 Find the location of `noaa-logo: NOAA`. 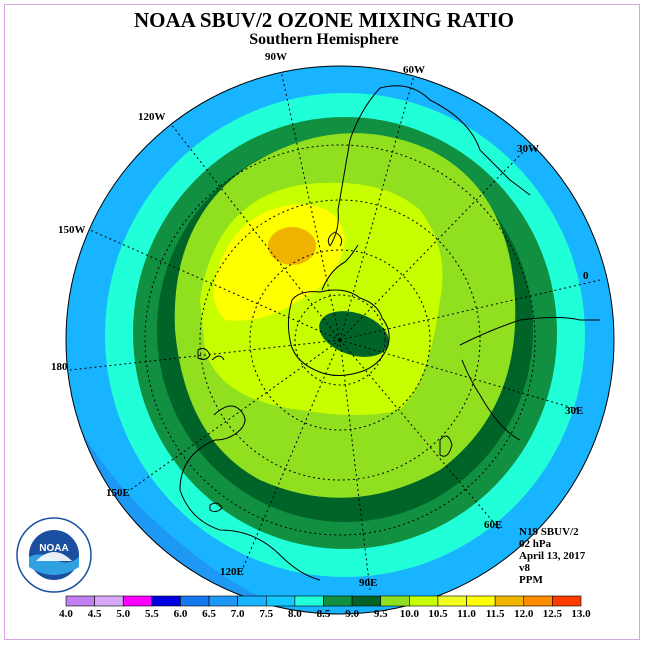

noaa-logo: NOAA is located at coordinates (54, 555).